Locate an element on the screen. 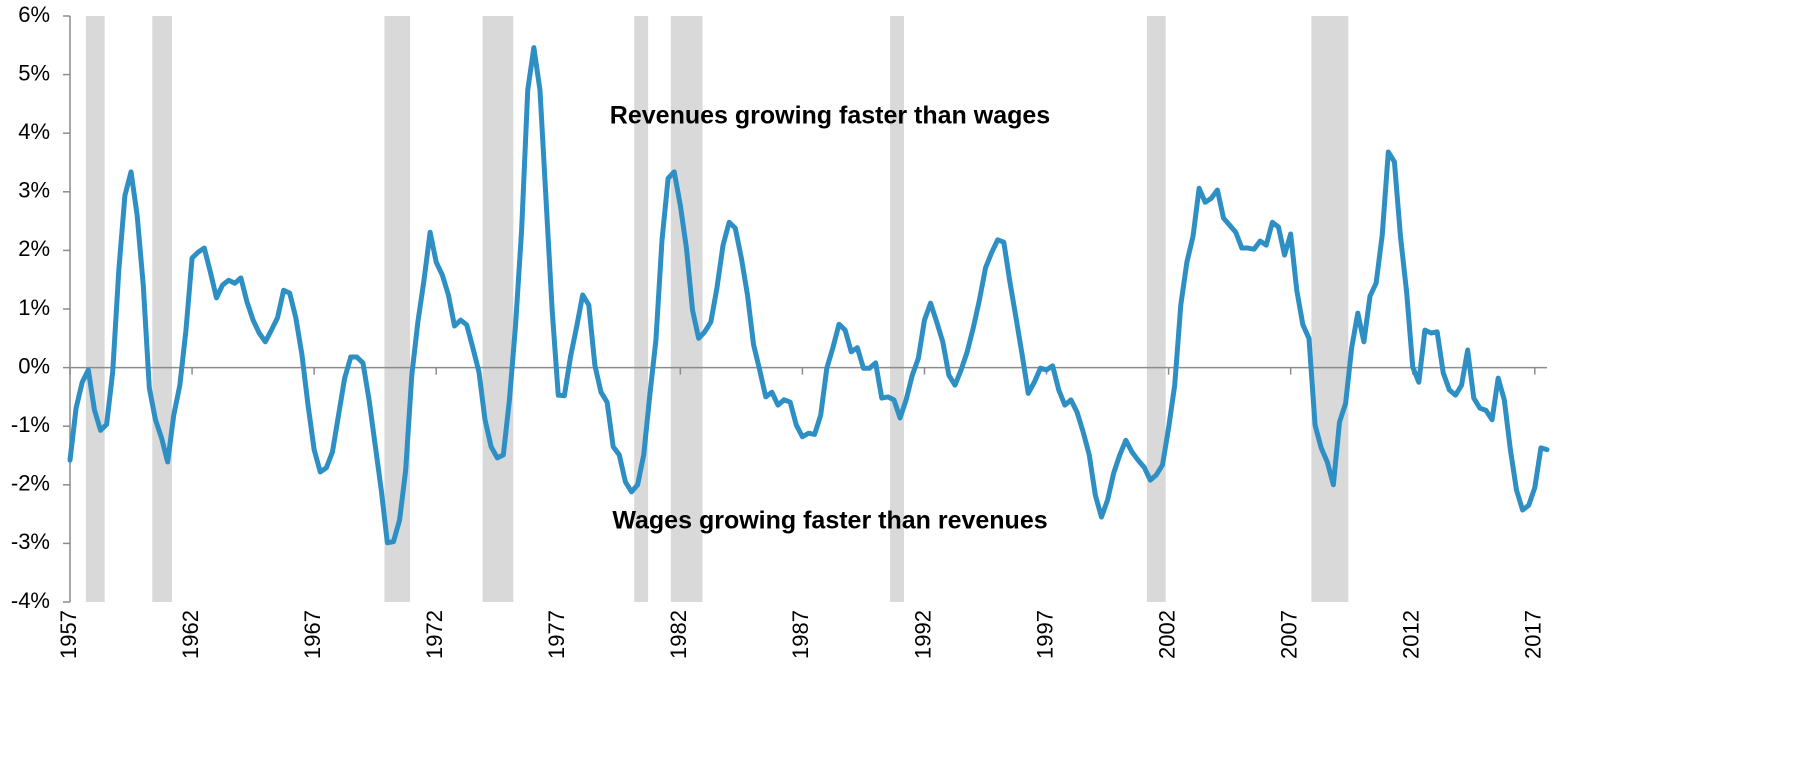 Image resolution: width=1799 pixels, height=767 pixels. x-tick-label: 2017 is located at coordinates (1533, 634).